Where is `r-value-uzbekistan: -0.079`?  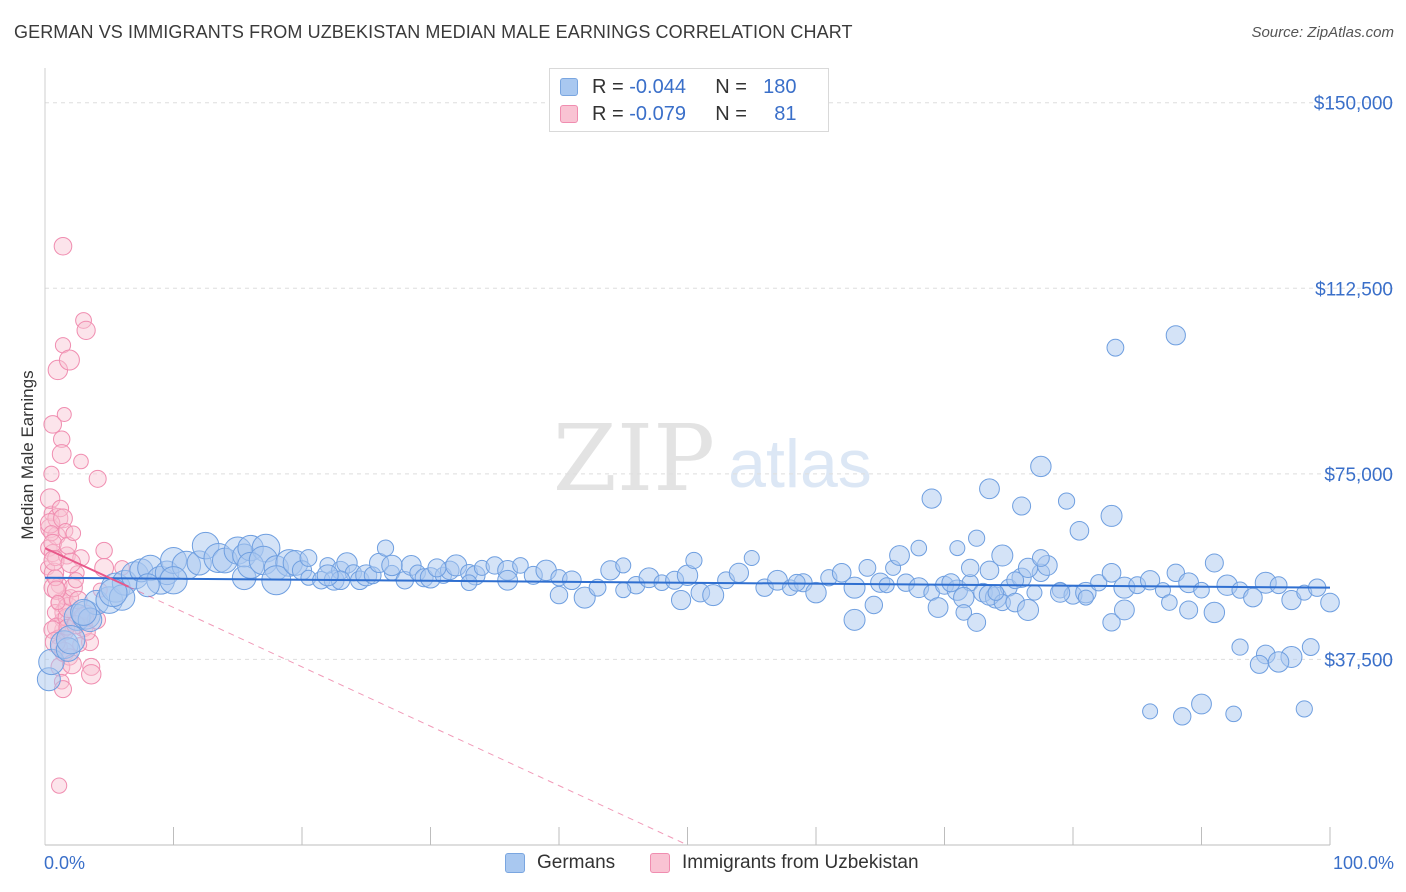
r-value-uzbekistan: -0.079 is located at coordinates (657, 113).